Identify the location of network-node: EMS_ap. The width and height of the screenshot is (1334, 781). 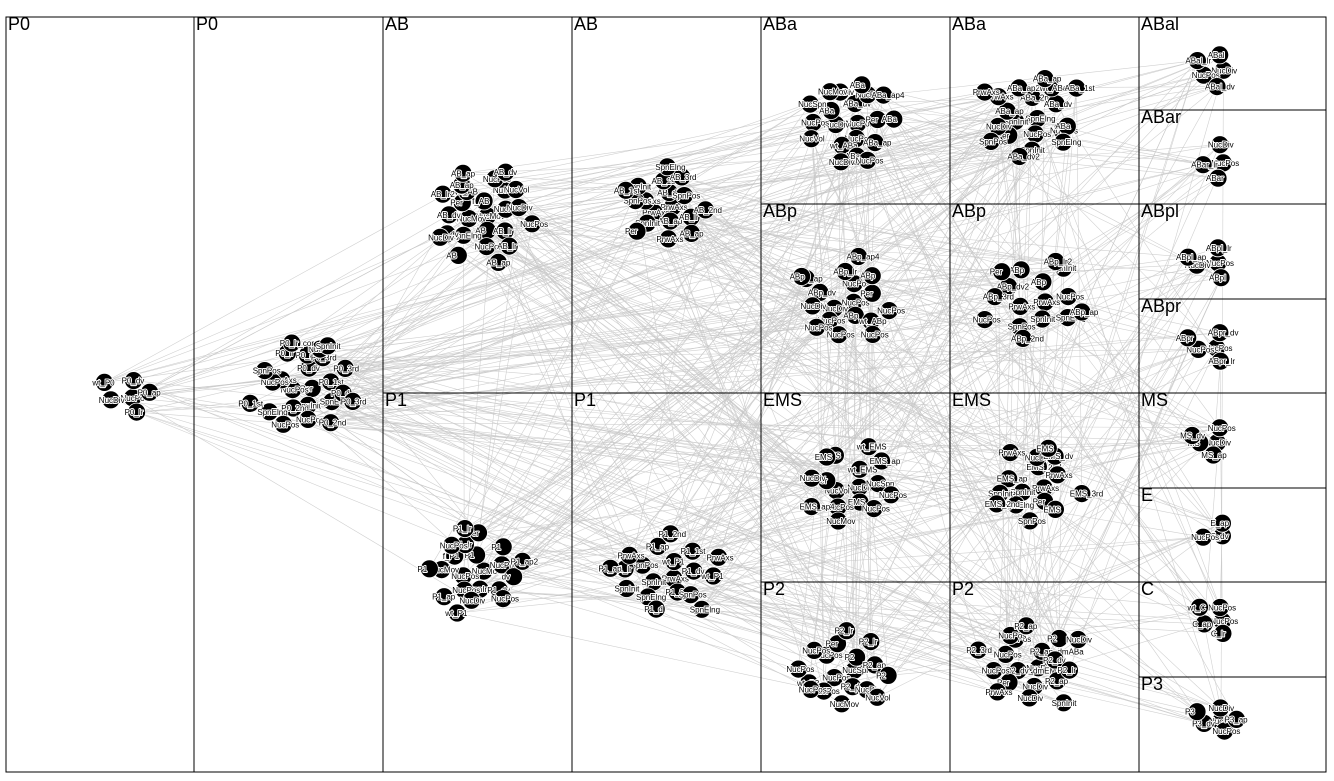
(1012, 479).